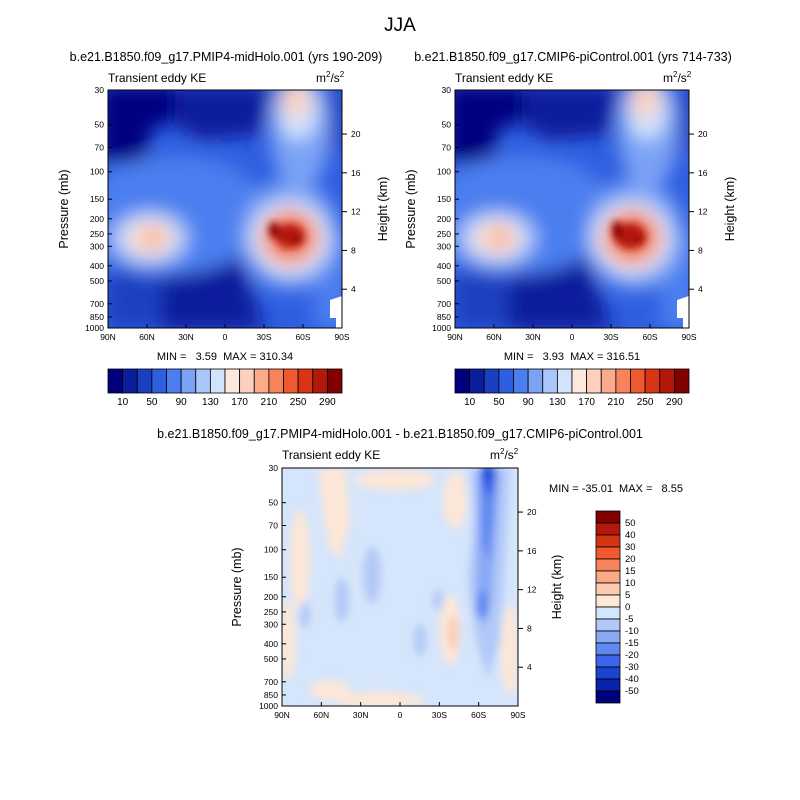 The height and width of the screenshot is (800, 800). What do you see at coordinates (504, 78) in the screenshot?
I see `left-string: Transient eddy KE` at bounding box center [504, 78].